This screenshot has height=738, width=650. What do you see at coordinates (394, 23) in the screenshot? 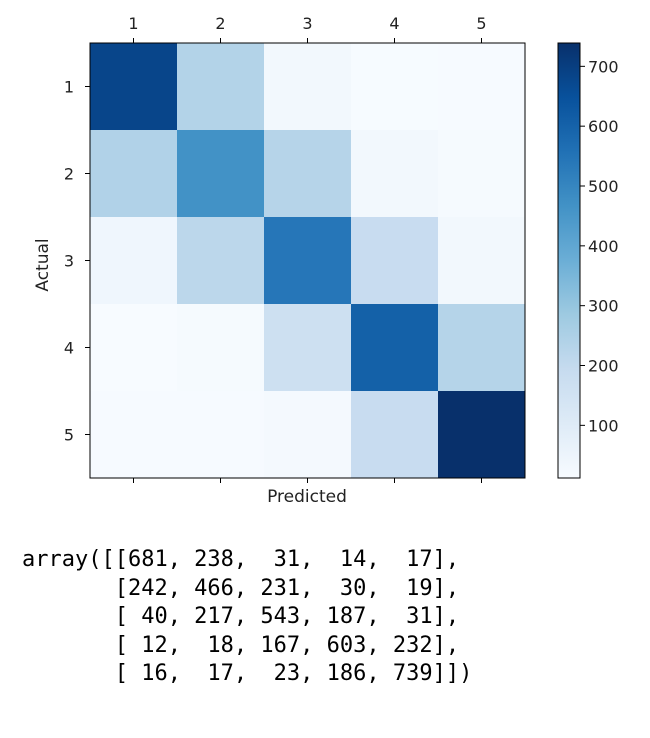
I see `x-tick-label: 4` at bounding box center [394, 23].